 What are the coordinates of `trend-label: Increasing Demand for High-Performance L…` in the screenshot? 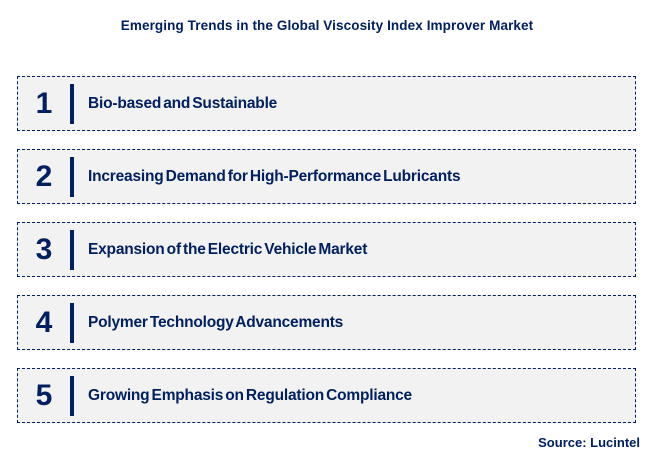 It's located at (274, 176).